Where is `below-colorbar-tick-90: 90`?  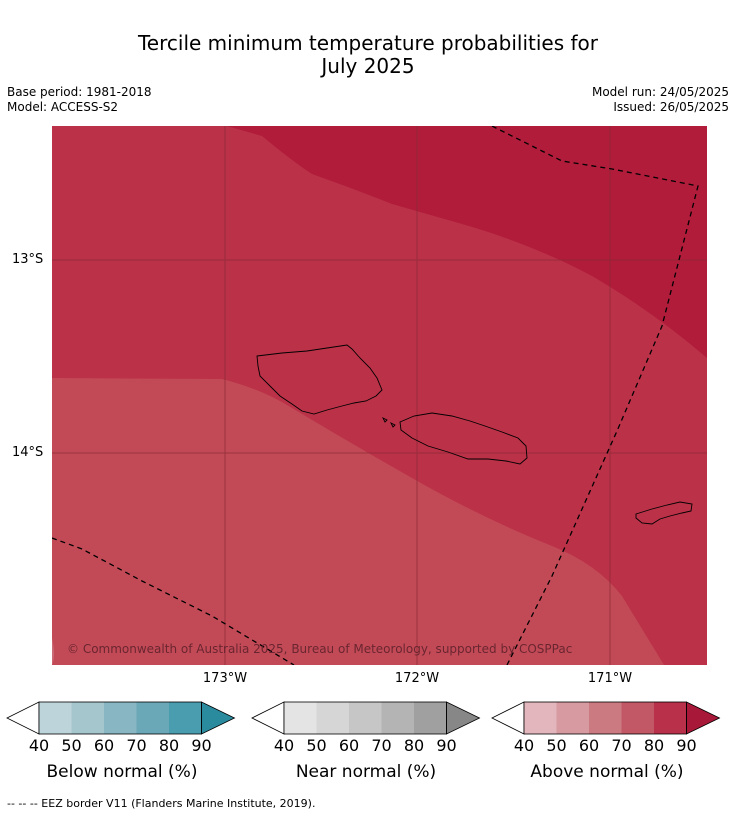
below-colorbar-tick-90: 90 is located at coordinates (201, 745).